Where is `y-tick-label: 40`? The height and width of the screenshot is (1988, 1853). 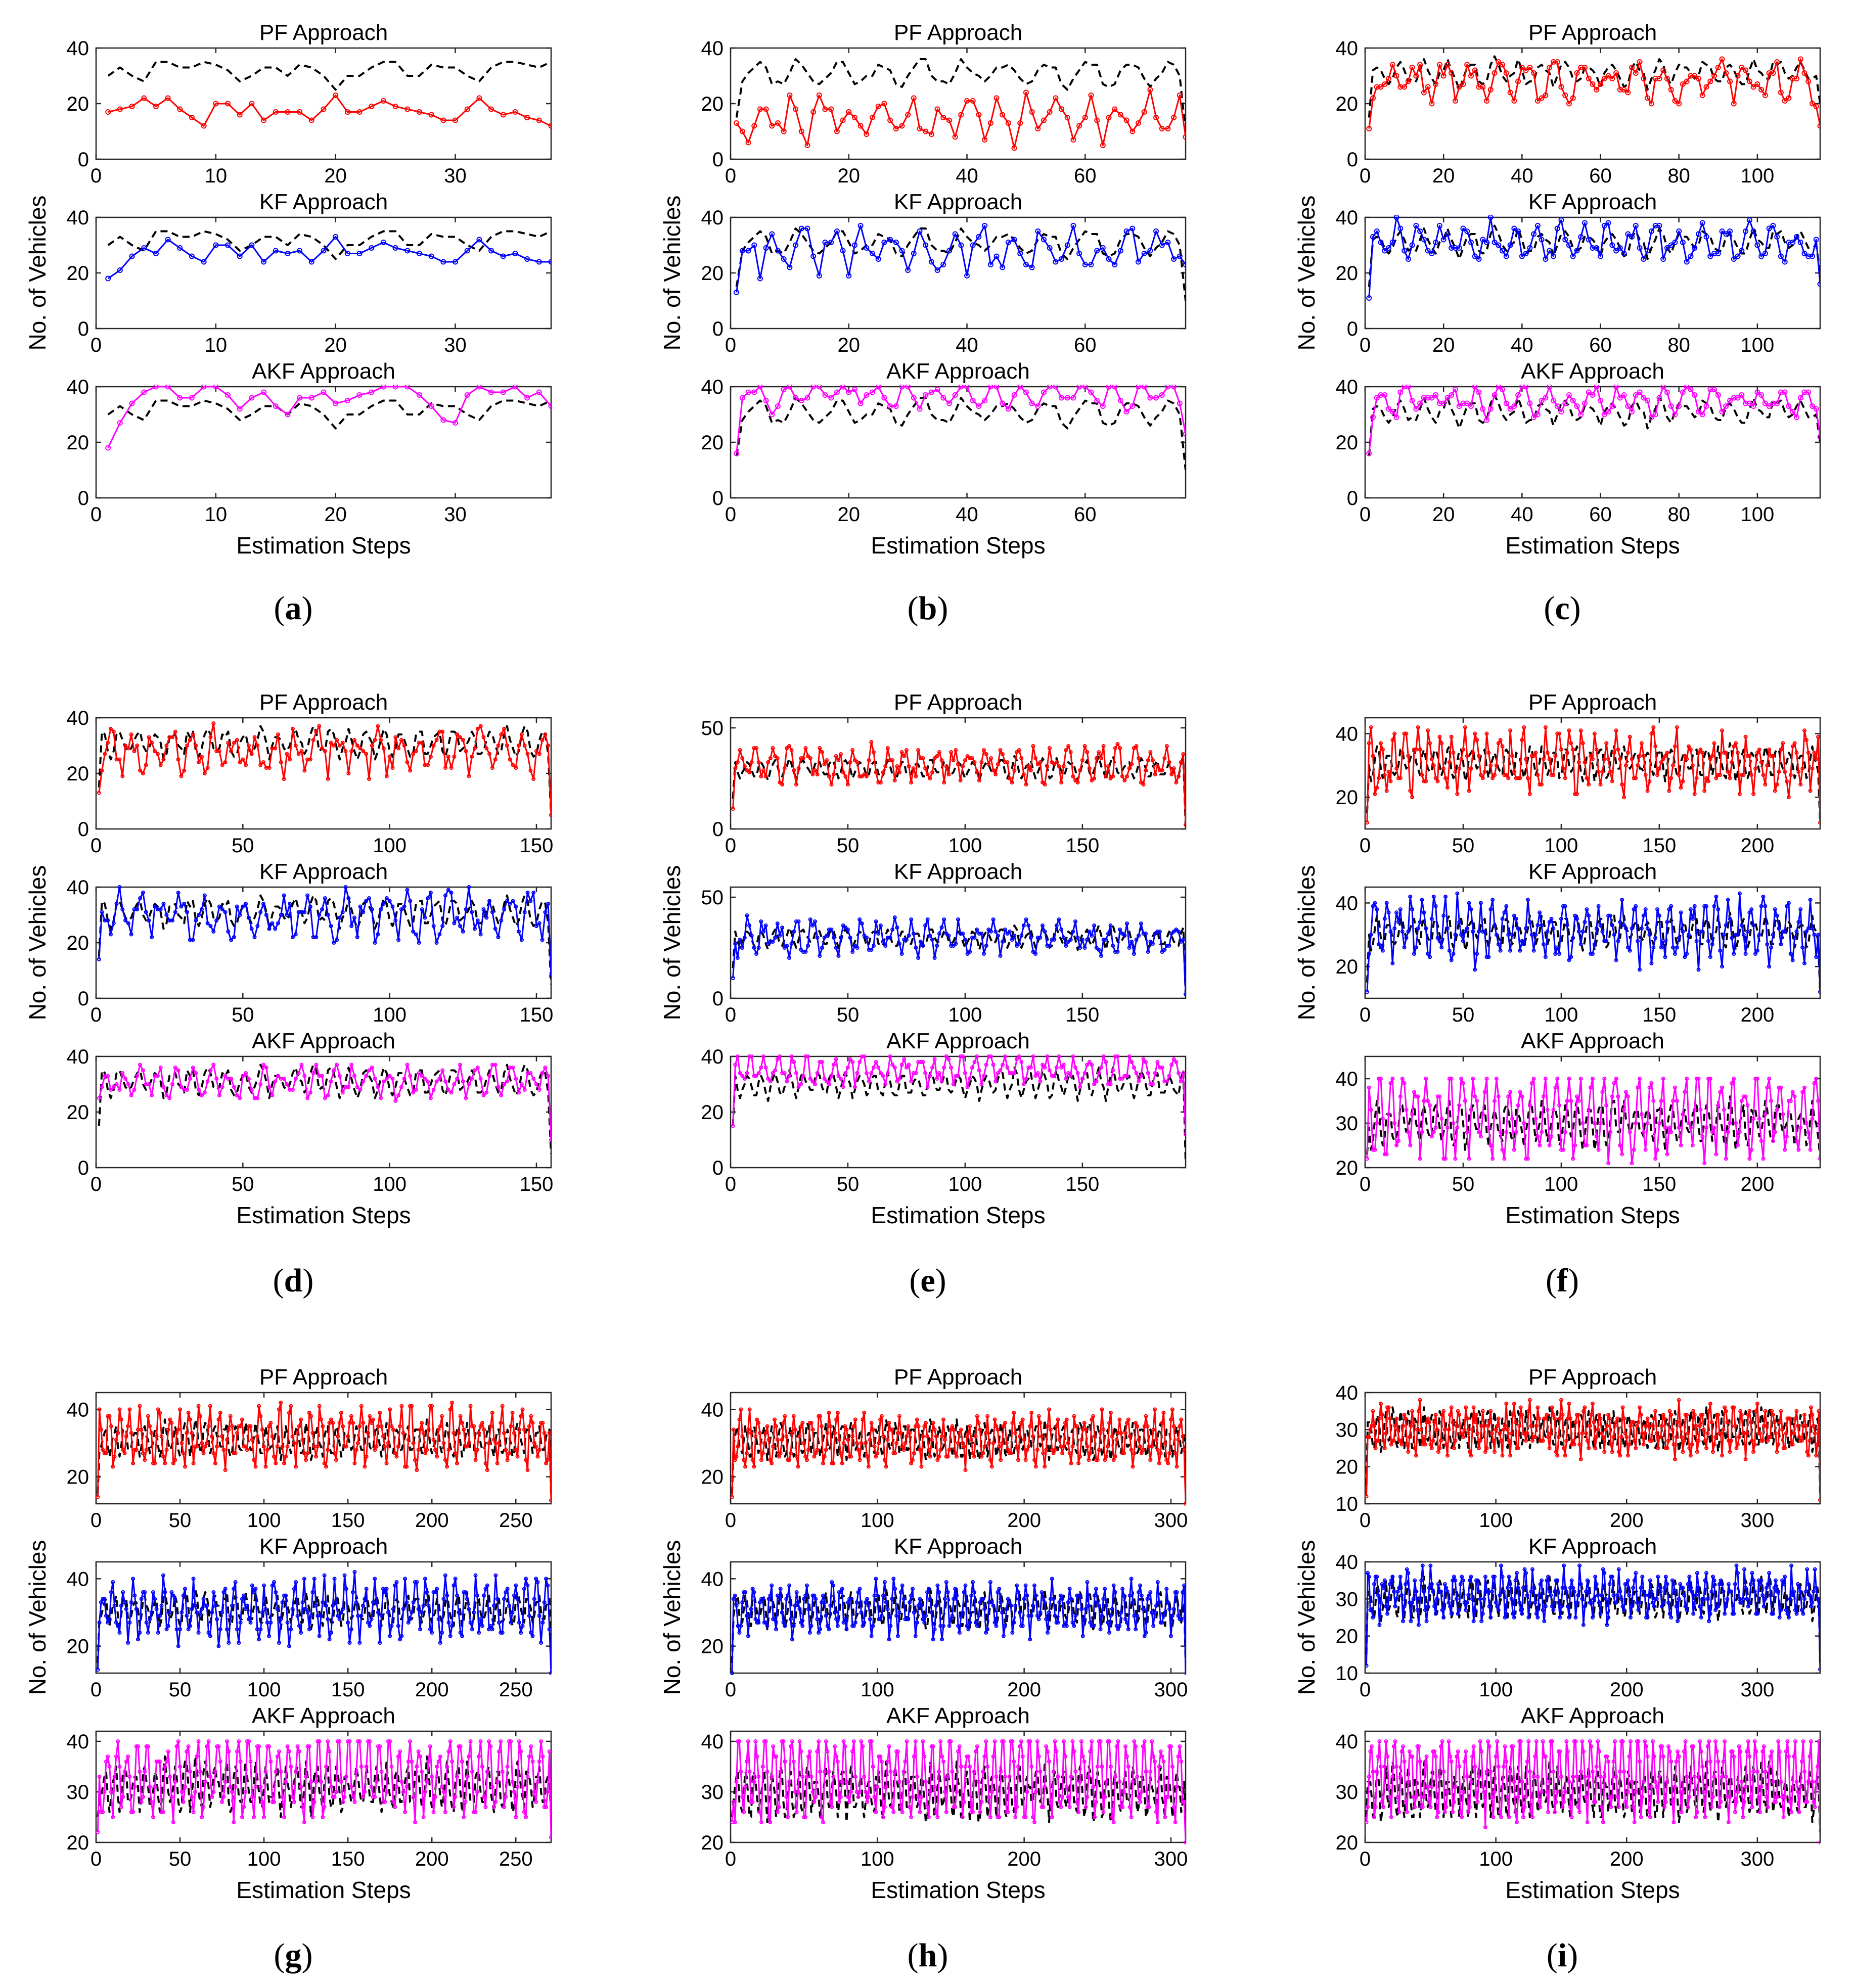
y-tick-label: 40 is located at coordinates (78, 218).